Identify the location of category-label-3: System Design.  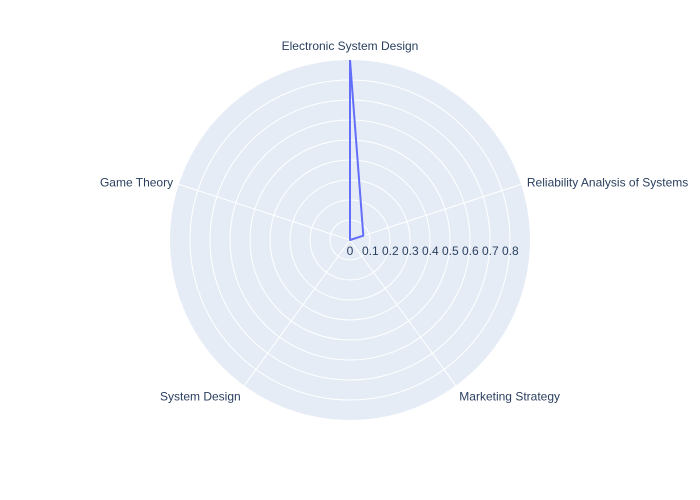
(200, 397).